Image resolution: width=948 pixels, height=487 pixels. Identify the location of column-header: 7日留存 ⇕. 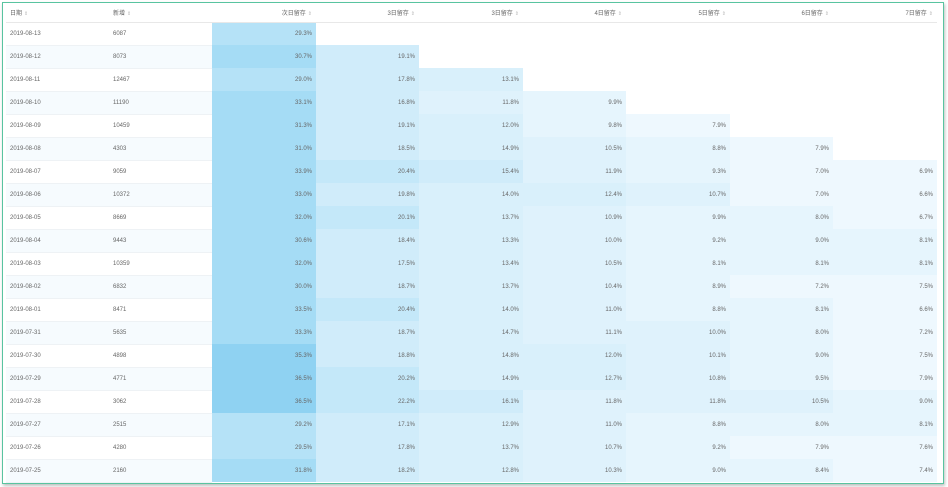
(885, 13).